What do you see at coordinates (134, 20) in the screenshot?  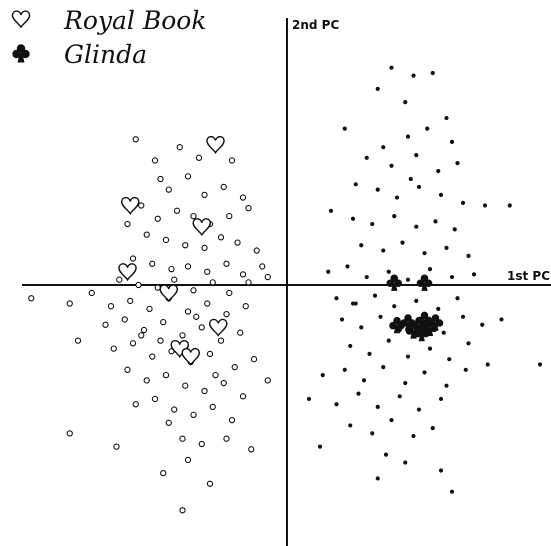 I see `legend-label-royal-book: Royal Book` at bounding box center [134, 20].